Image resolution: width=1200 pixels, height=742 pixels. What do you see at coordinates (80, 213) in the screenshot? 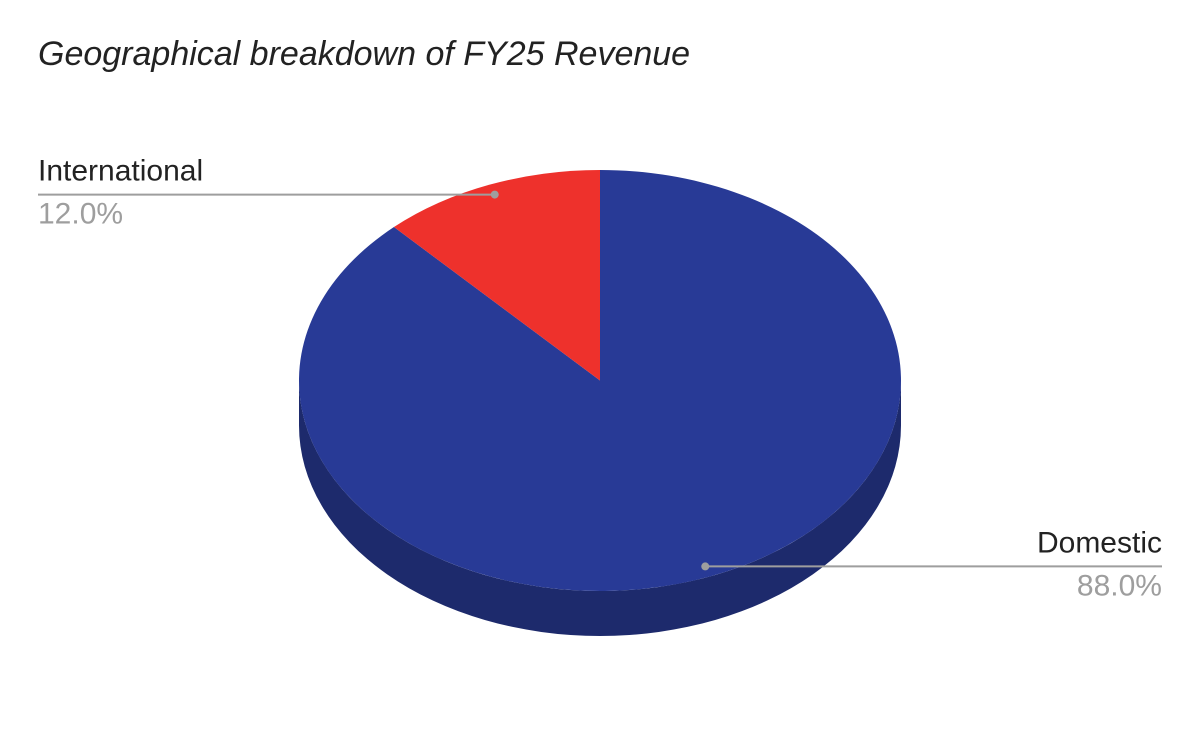
I see `slice-value-label: 12.0%` at bounding box center [80, 213].